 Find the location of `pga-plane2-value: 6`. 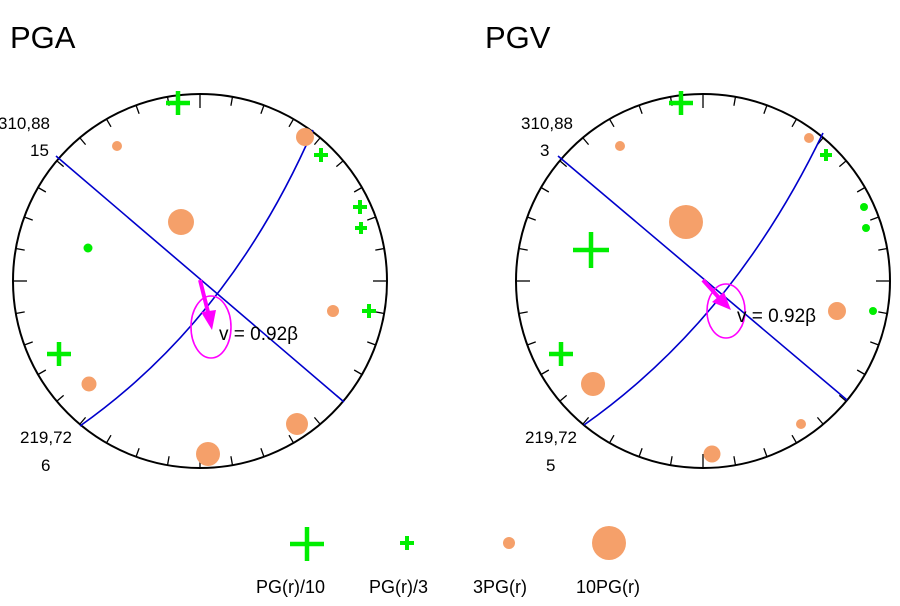

pga-plane2-value: 6 is located at coordinates (45, 465).